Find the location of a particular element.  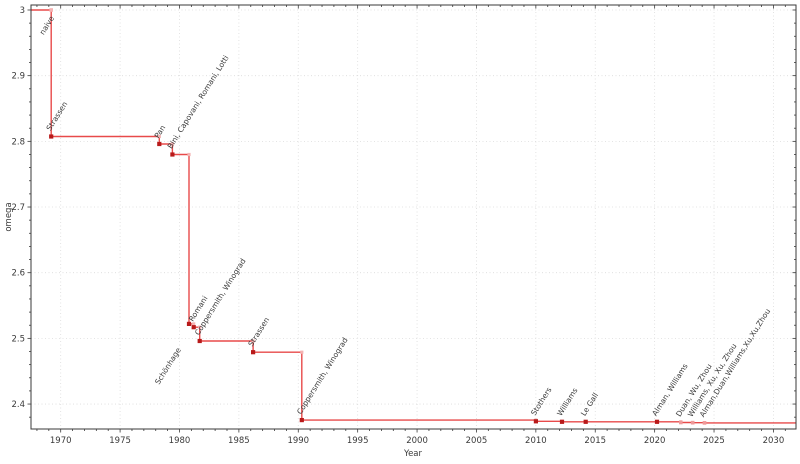

data-point-label: Stothers is located at coordinates (541, 401).